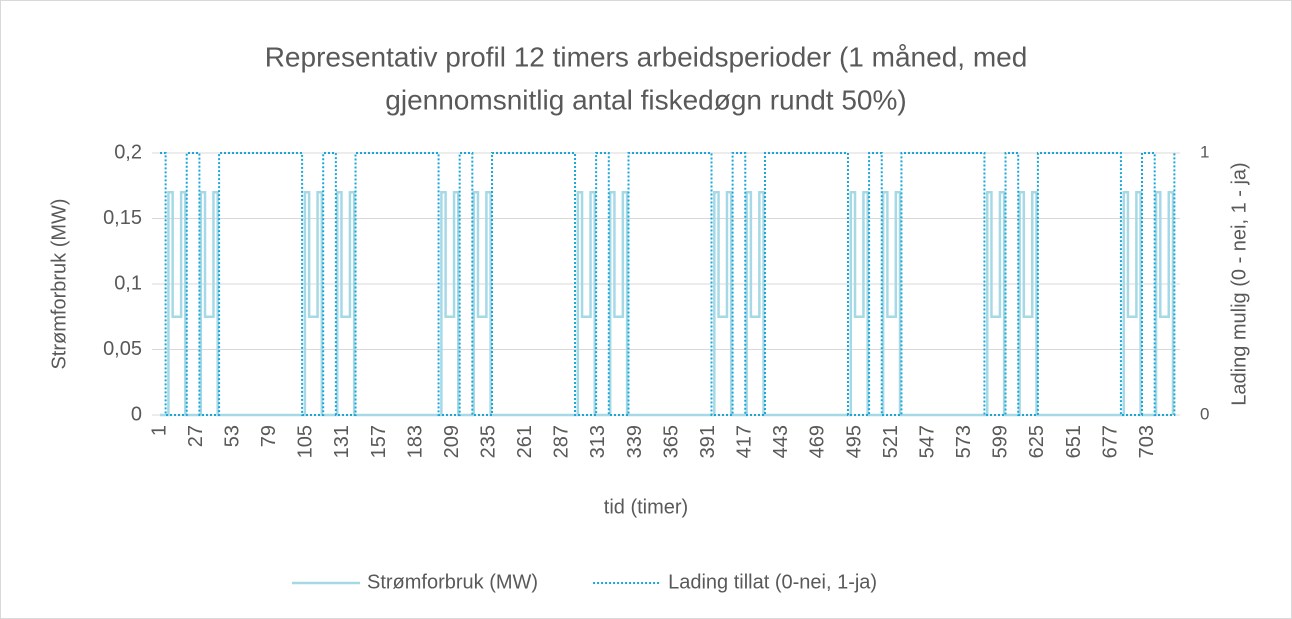  Describe the element at coordinates (128, 283) in the screenshot. I see `y-tick-label: 0,1` at that location.